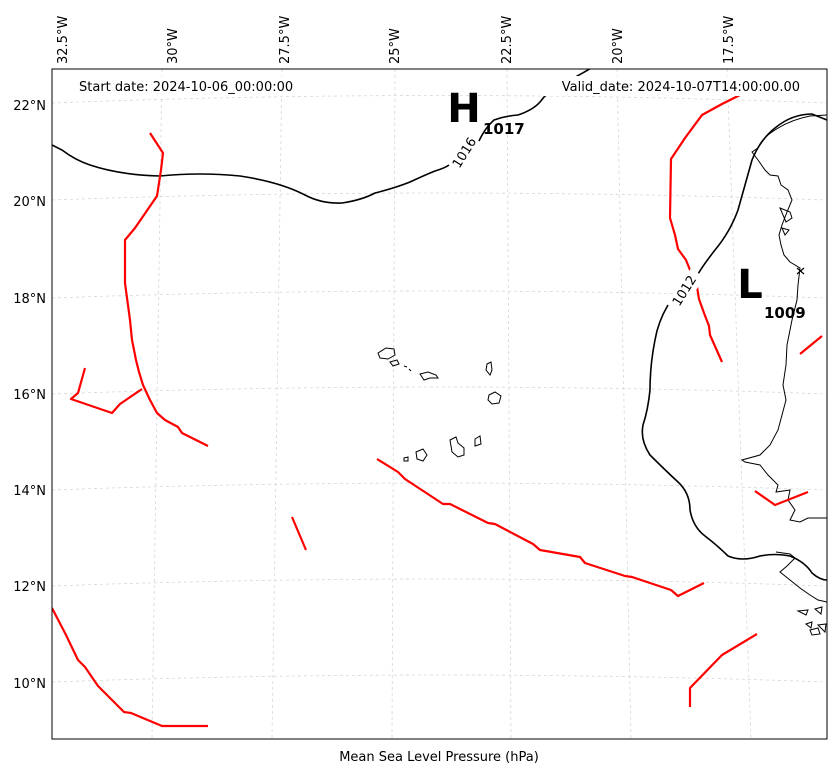 This screenshot has width=837, height=783. Describe the element at coordinates (800, 271) in the screenshot. I see `city-marker` at that location.